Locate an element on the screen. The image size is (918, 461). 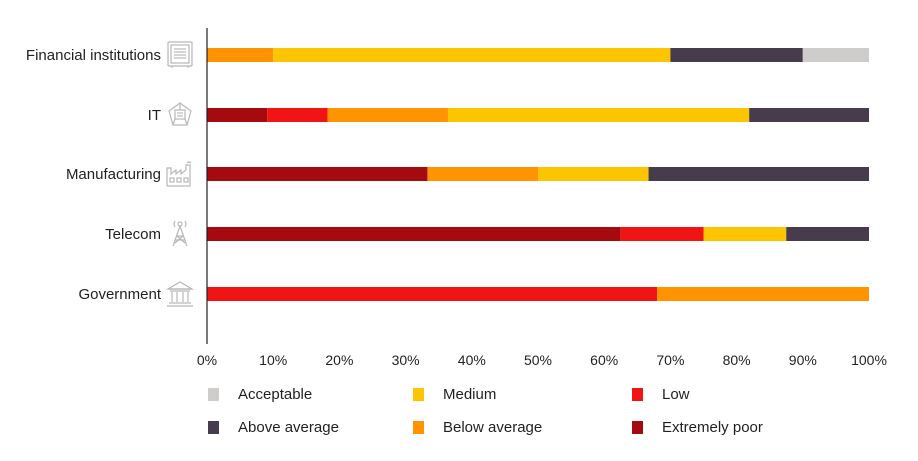
x-tick-label: 50% is located at coordinates (538, 360).